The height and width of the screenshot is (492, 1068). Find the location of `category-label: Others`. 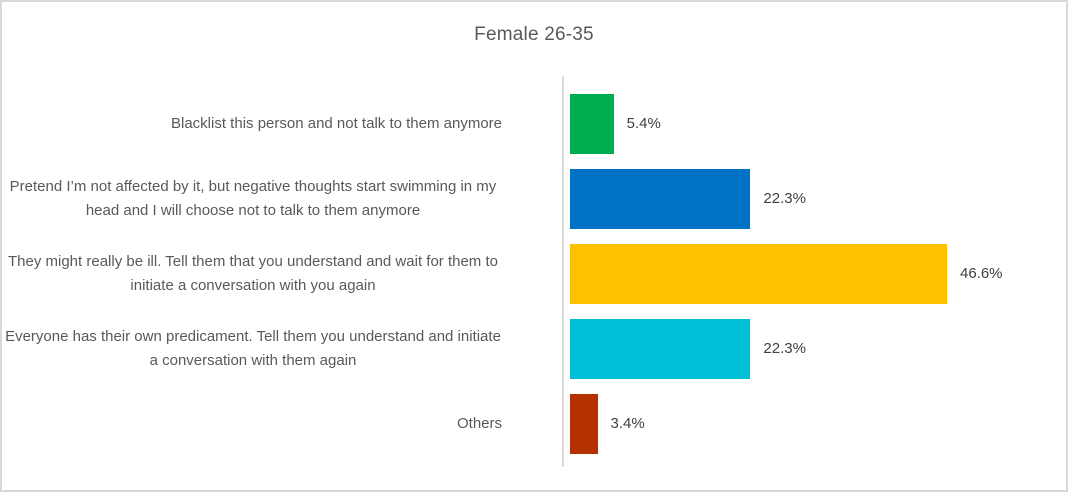

category-label: Others is located at coordinates (479, 423).